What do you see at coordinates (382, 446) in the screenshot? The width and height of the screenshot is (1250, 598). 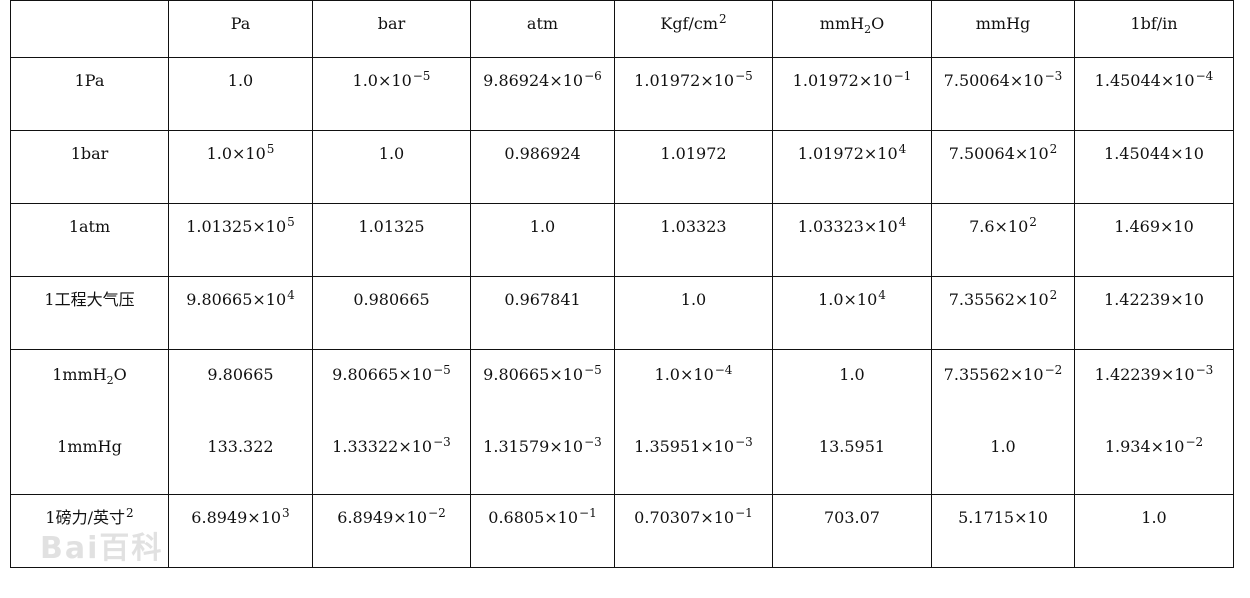 I see `text: 1.33322×10` at bounding box center [382, 446].